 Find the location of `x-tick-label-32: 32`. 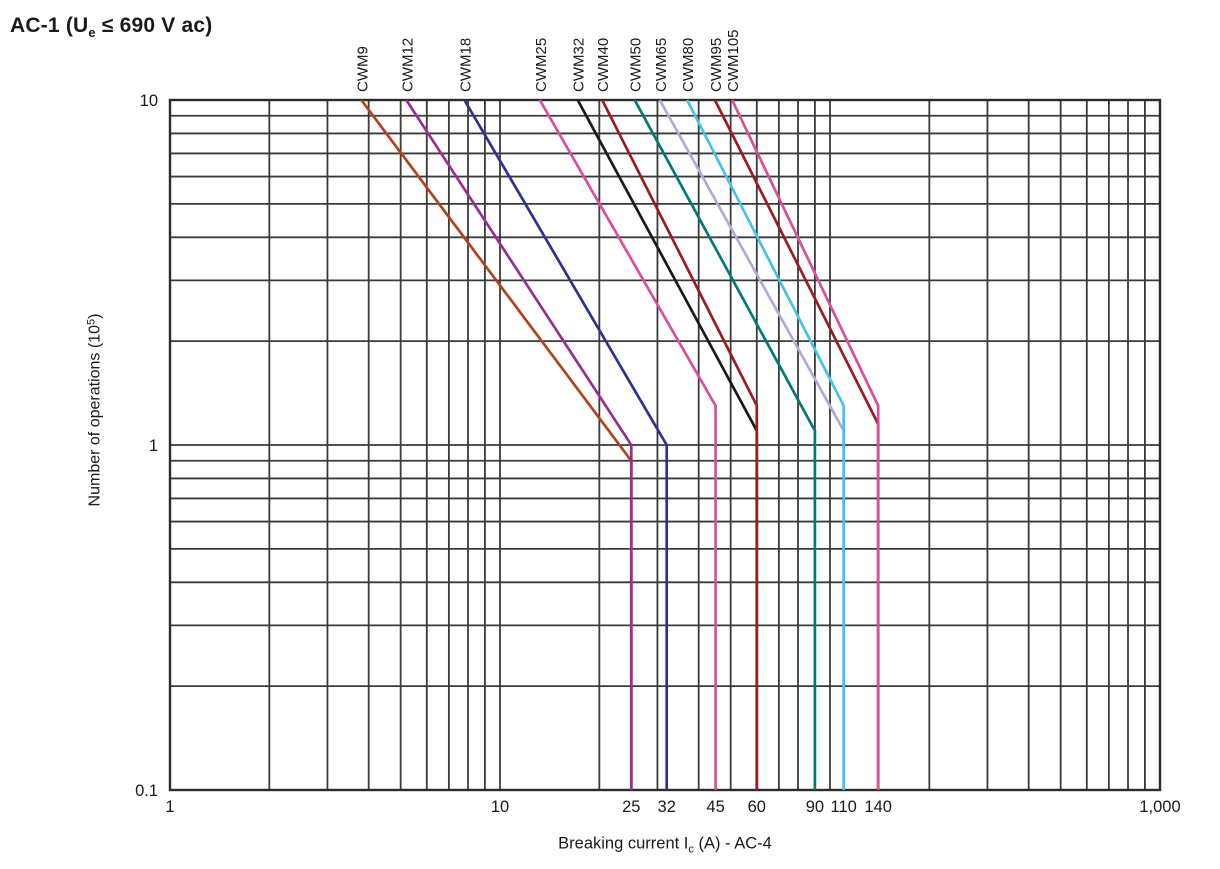

x-tick-label-32: 32 is located at coordinates (667, 807).